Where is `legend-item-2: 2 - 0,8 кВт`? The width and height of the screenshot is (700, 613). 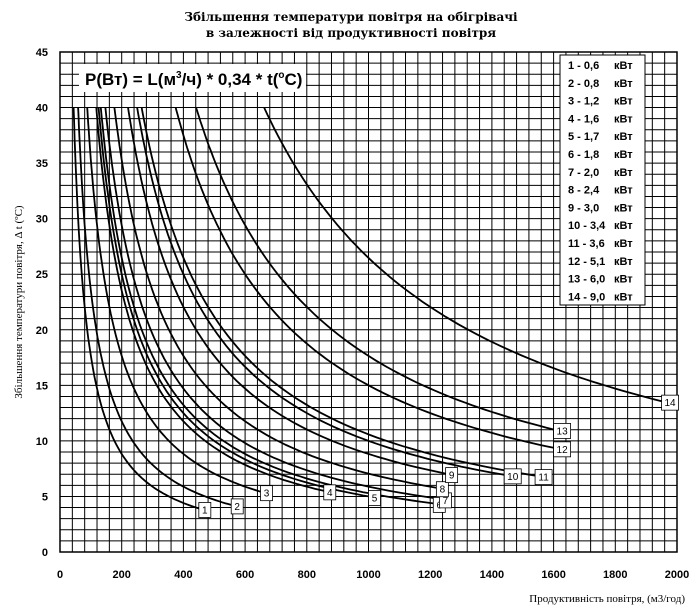
legend-item-2: 2 - 0,8 кВт is located at coordinates (600, 84).